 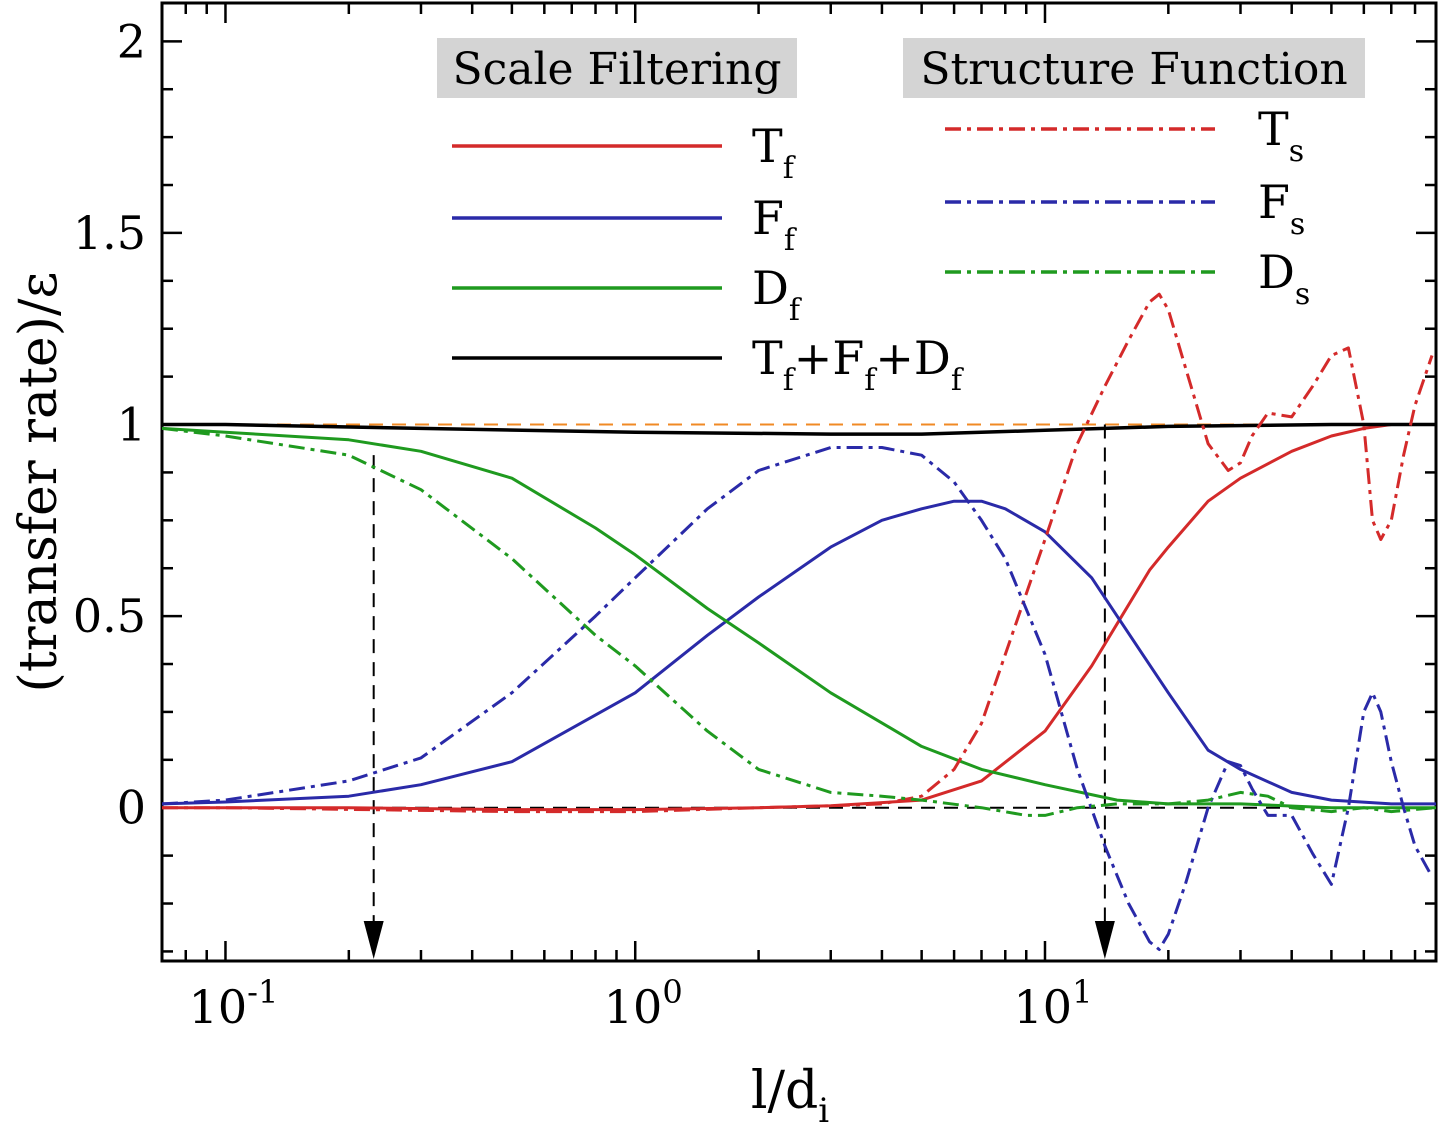 What do you see at coordinates (858, 364) in the screenshot?
I see `legend-label-sum: Tf+Ff+Df` at bounding box center [858, 364].